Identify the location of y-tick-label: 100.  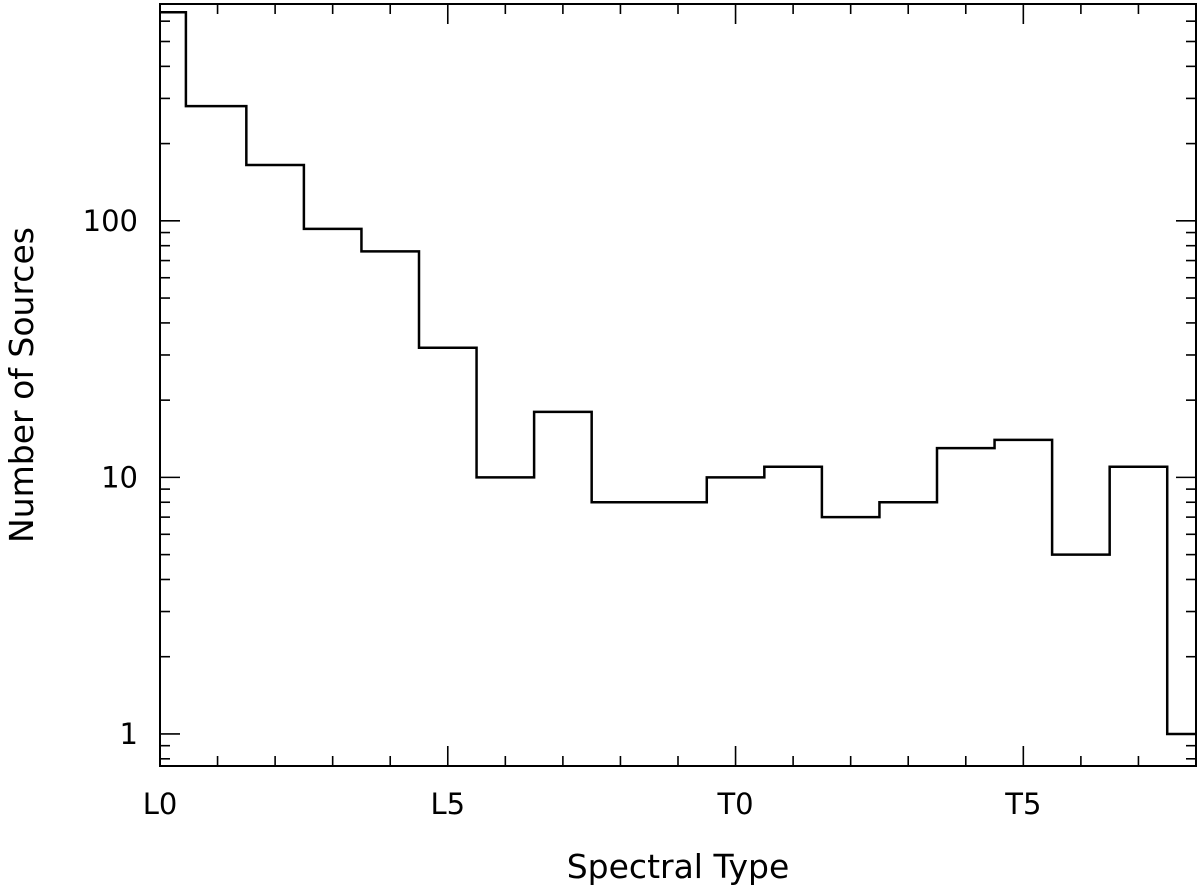
(110, 221).